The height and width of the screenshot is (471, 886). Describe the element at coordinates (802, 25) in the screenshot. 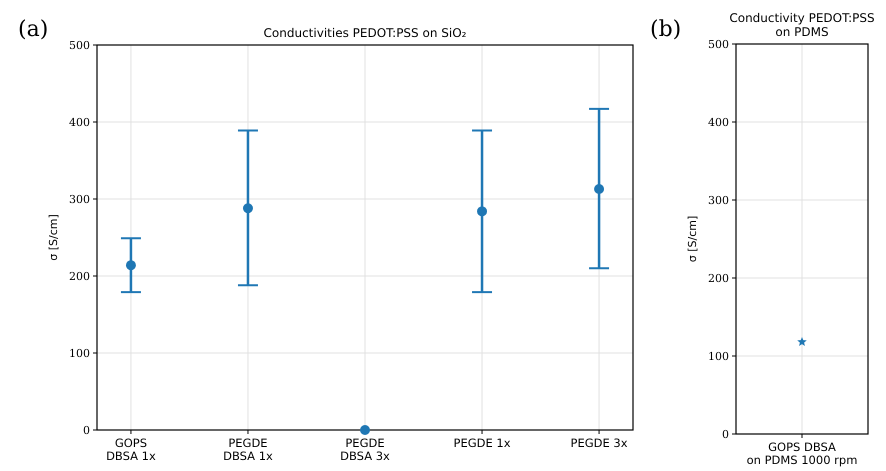

I see `chart-title: Conductivity PEDOT:PSS on PDMS` at that location.